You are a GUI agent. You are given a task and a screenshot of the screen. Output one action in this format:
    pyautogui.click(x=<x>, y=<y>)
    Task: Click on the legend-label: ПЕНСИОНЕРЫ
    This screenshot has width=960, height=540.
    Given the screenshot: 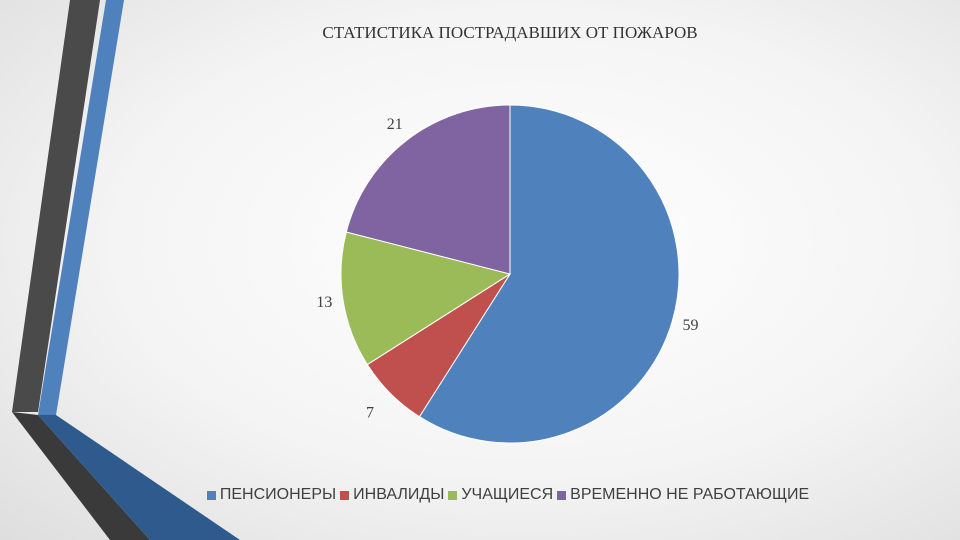 What is the action you would take?
    pyautogui.click(x=278, y=494)
    